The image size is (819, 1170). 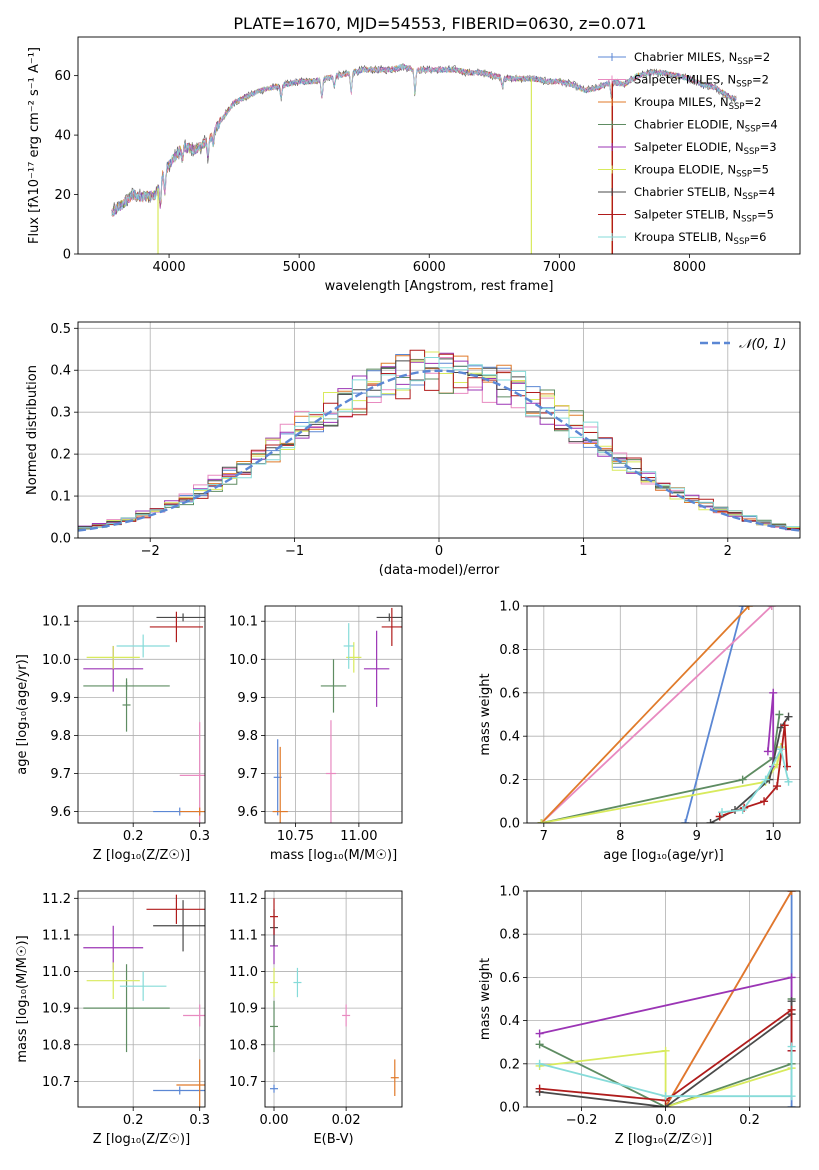 What do you see at coordinates (583, 551) in the screenshot?
I see `x-tick-label: 1` at bounding box center [583, 551].